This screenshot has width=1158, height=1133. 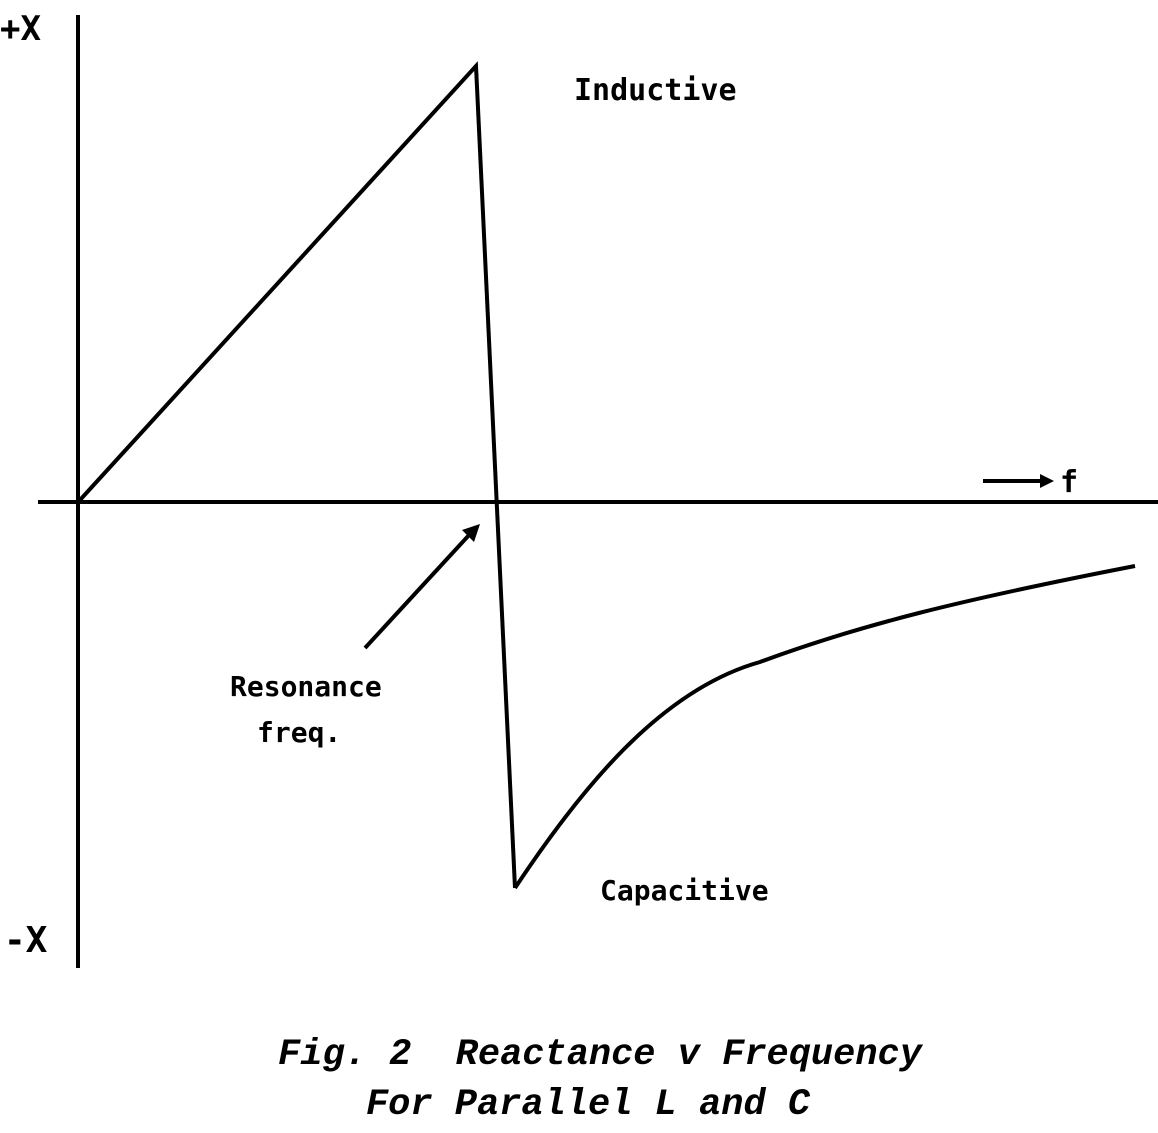 I want to click on resonance-arrow, so click(x=421, y=587).